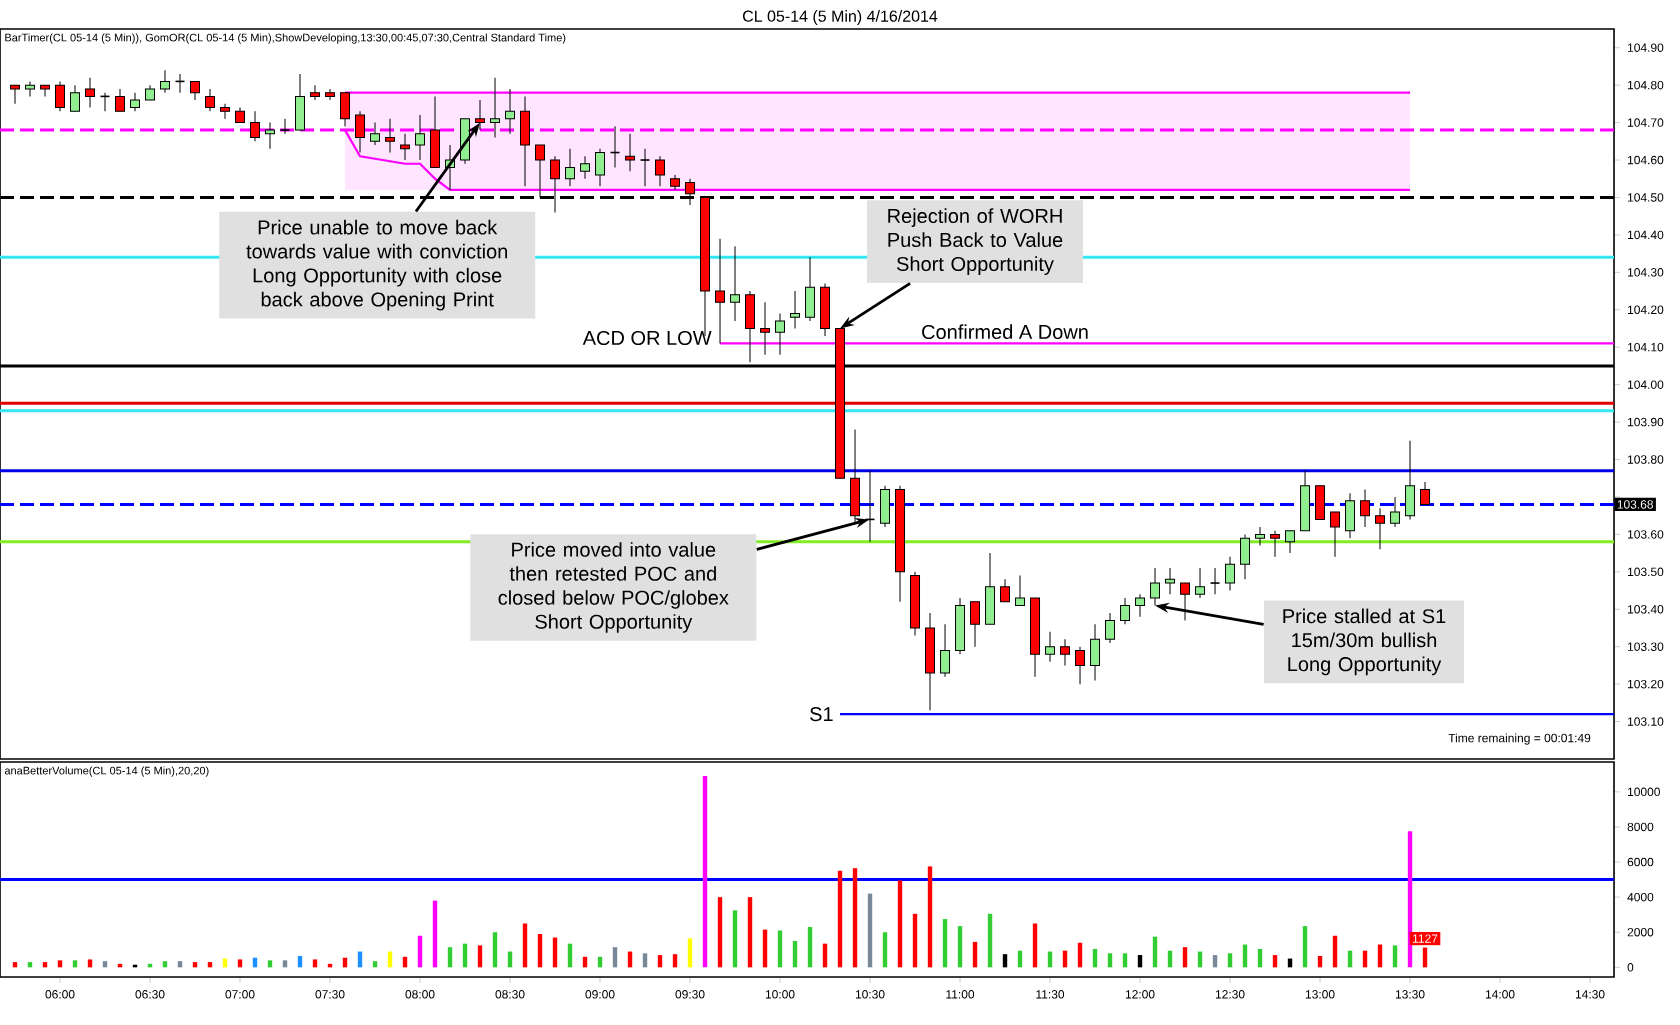 This screenshot has height=1025, width=1680. Describe the element at coordinates (1645, 572) in the screenshot. I see `y-tick-label: 103.50` at that location.